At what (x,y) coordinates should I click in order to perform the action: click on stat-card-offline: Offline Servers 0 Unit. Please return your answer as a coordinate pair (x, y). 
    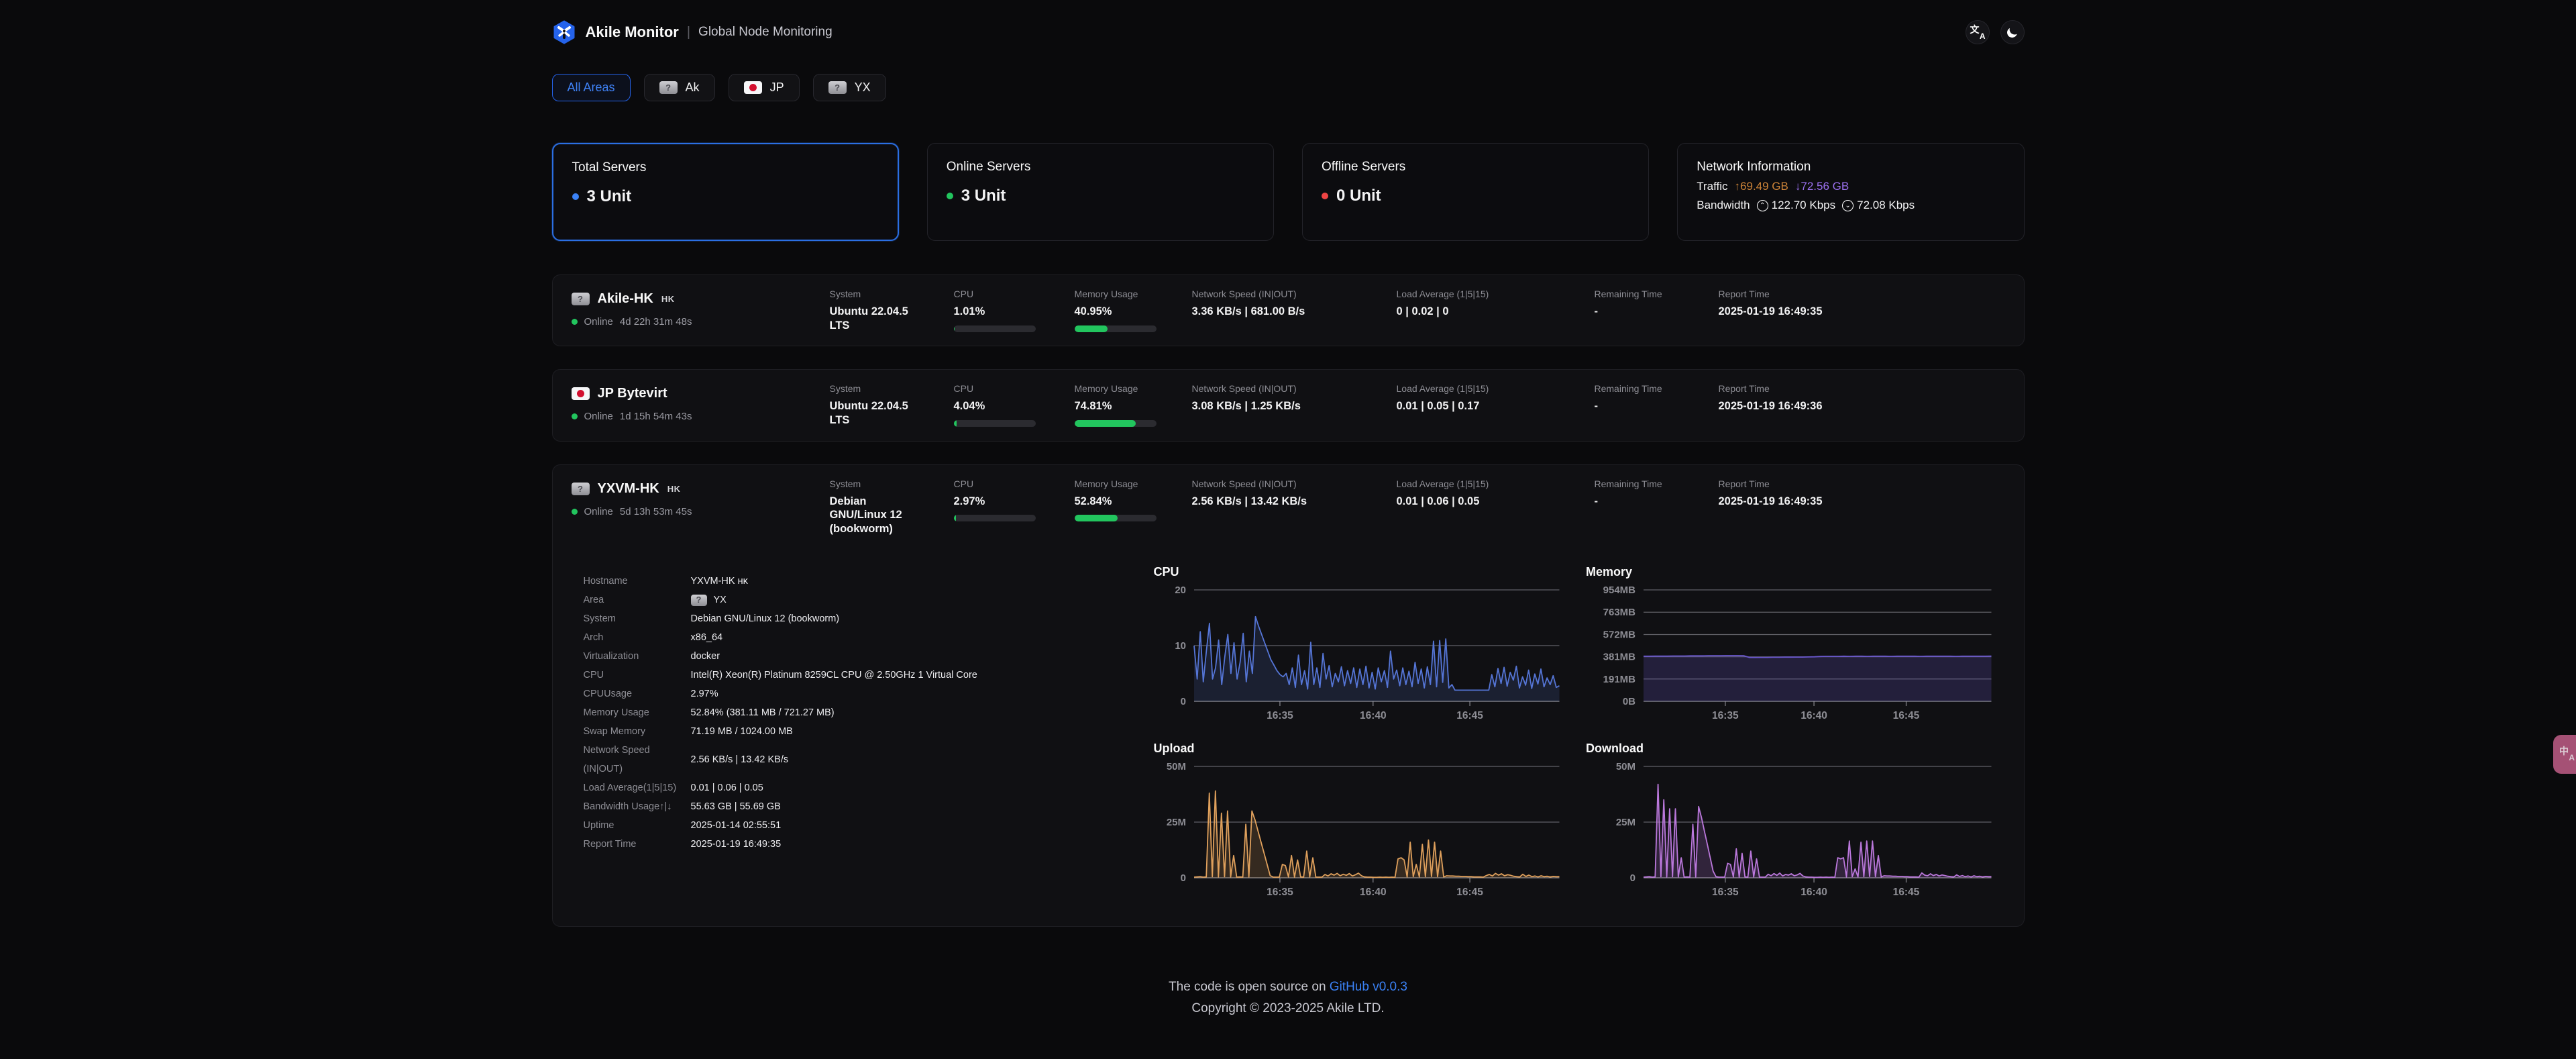
    Looking at the image, I should click on (1476, 192).